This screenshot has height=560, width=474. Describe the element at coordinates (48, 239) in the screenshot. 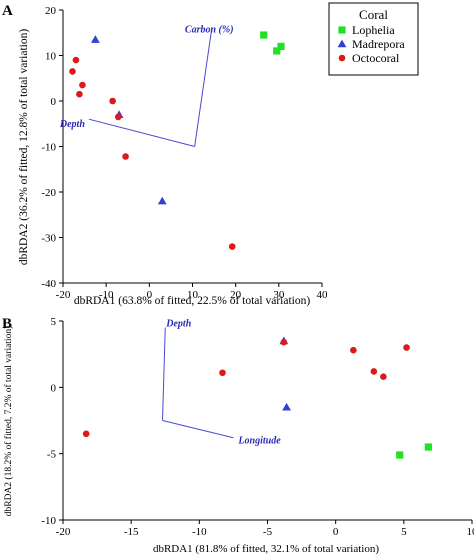

I see `y-tick-label: -30` at that location.